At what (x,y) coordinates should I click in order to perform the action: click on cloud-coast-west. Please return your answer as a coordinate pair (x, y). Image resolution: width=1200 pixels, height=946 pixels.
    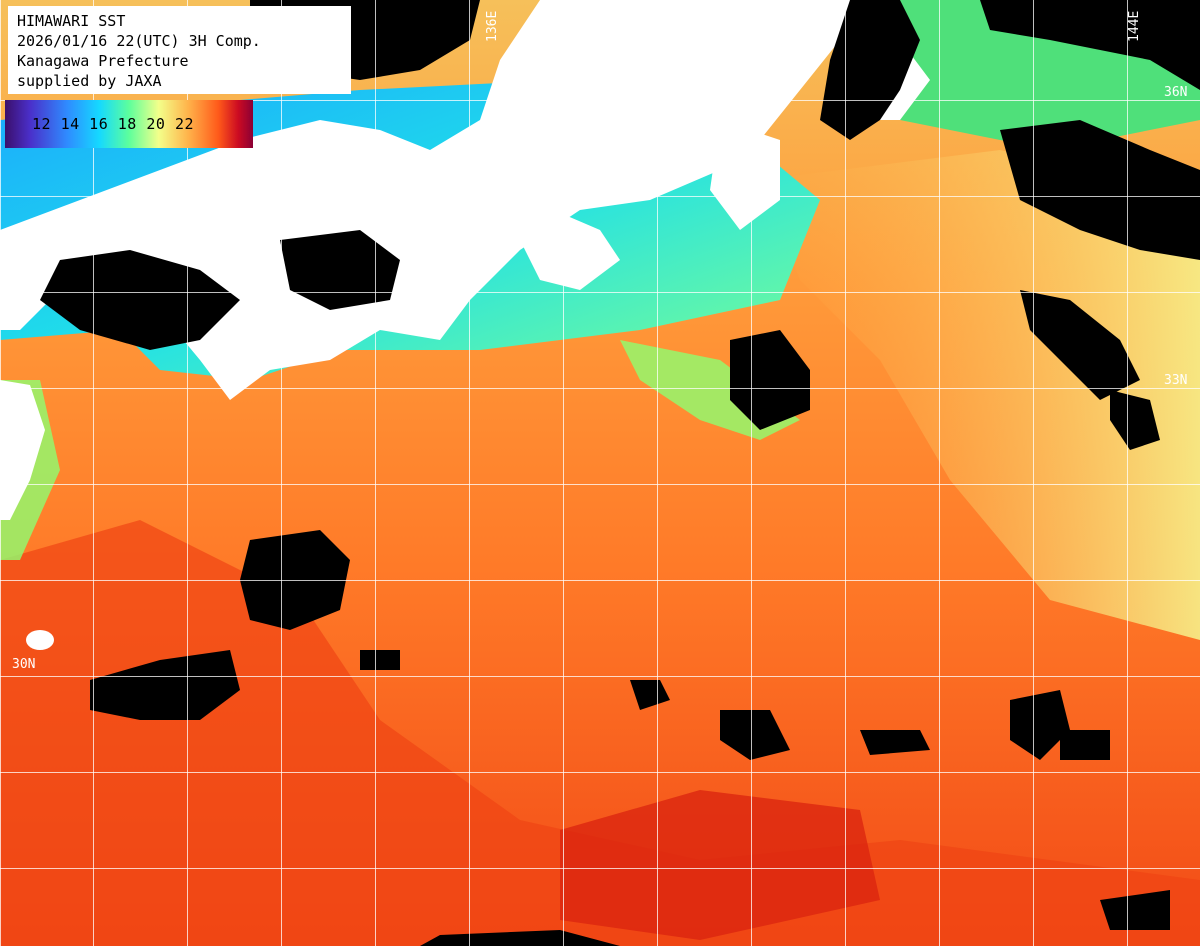
    Looking at the image, I should click on (140, 300).